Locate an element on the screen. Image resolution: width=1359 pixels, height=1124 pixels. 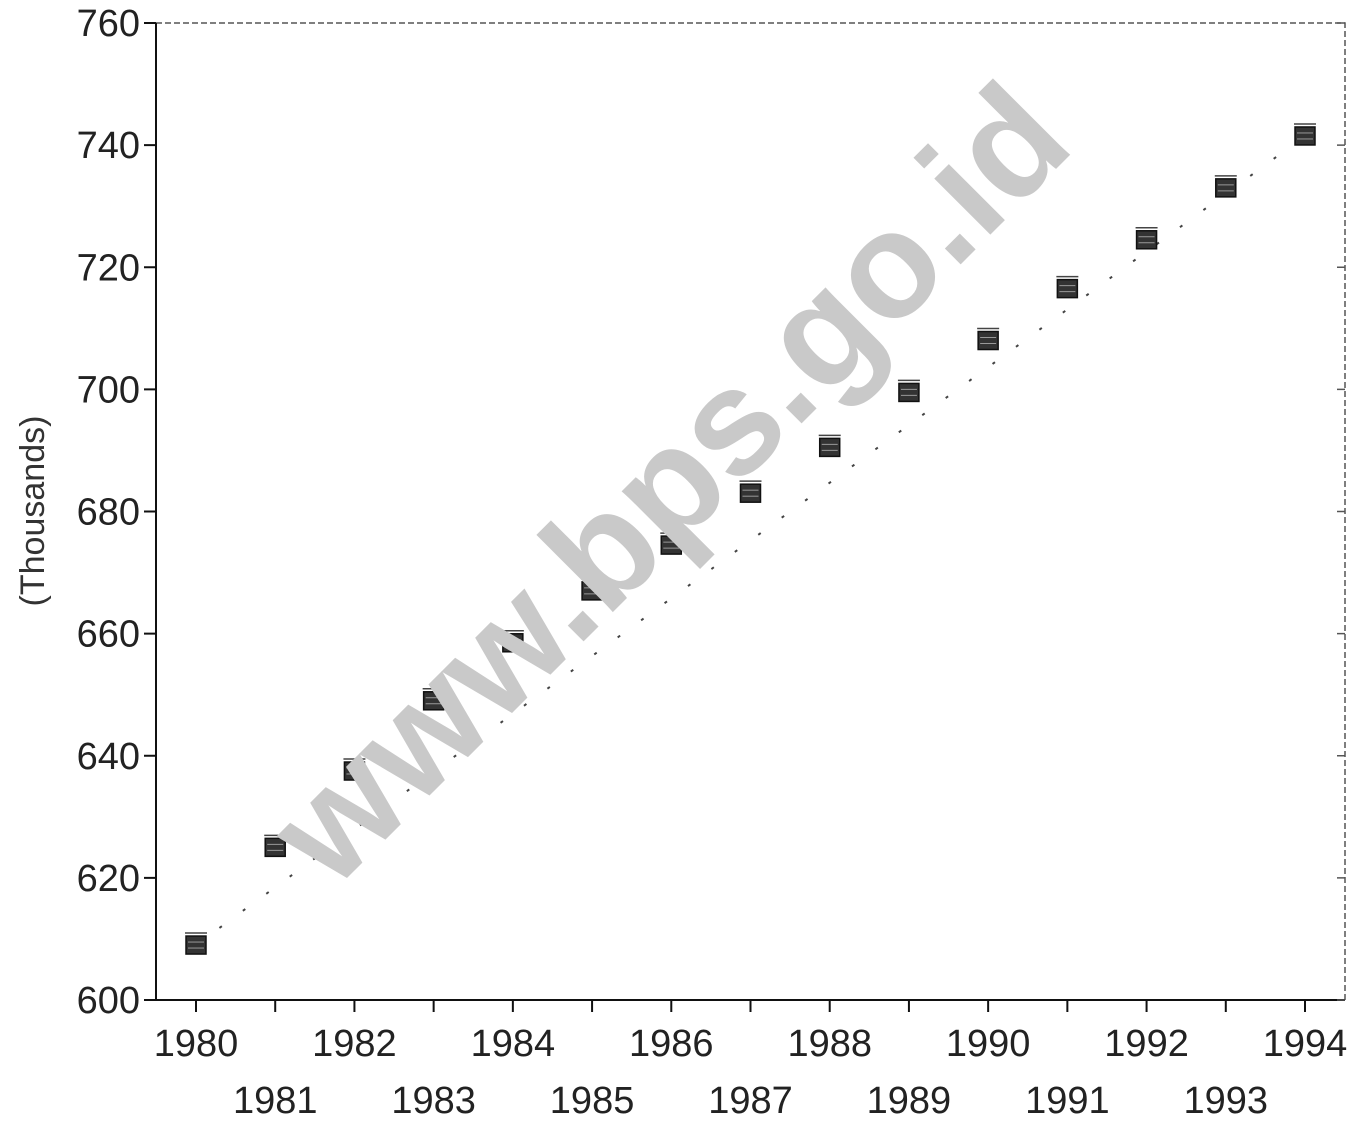
x-tick-label: 1990 is located at coordinates (988, 1044).